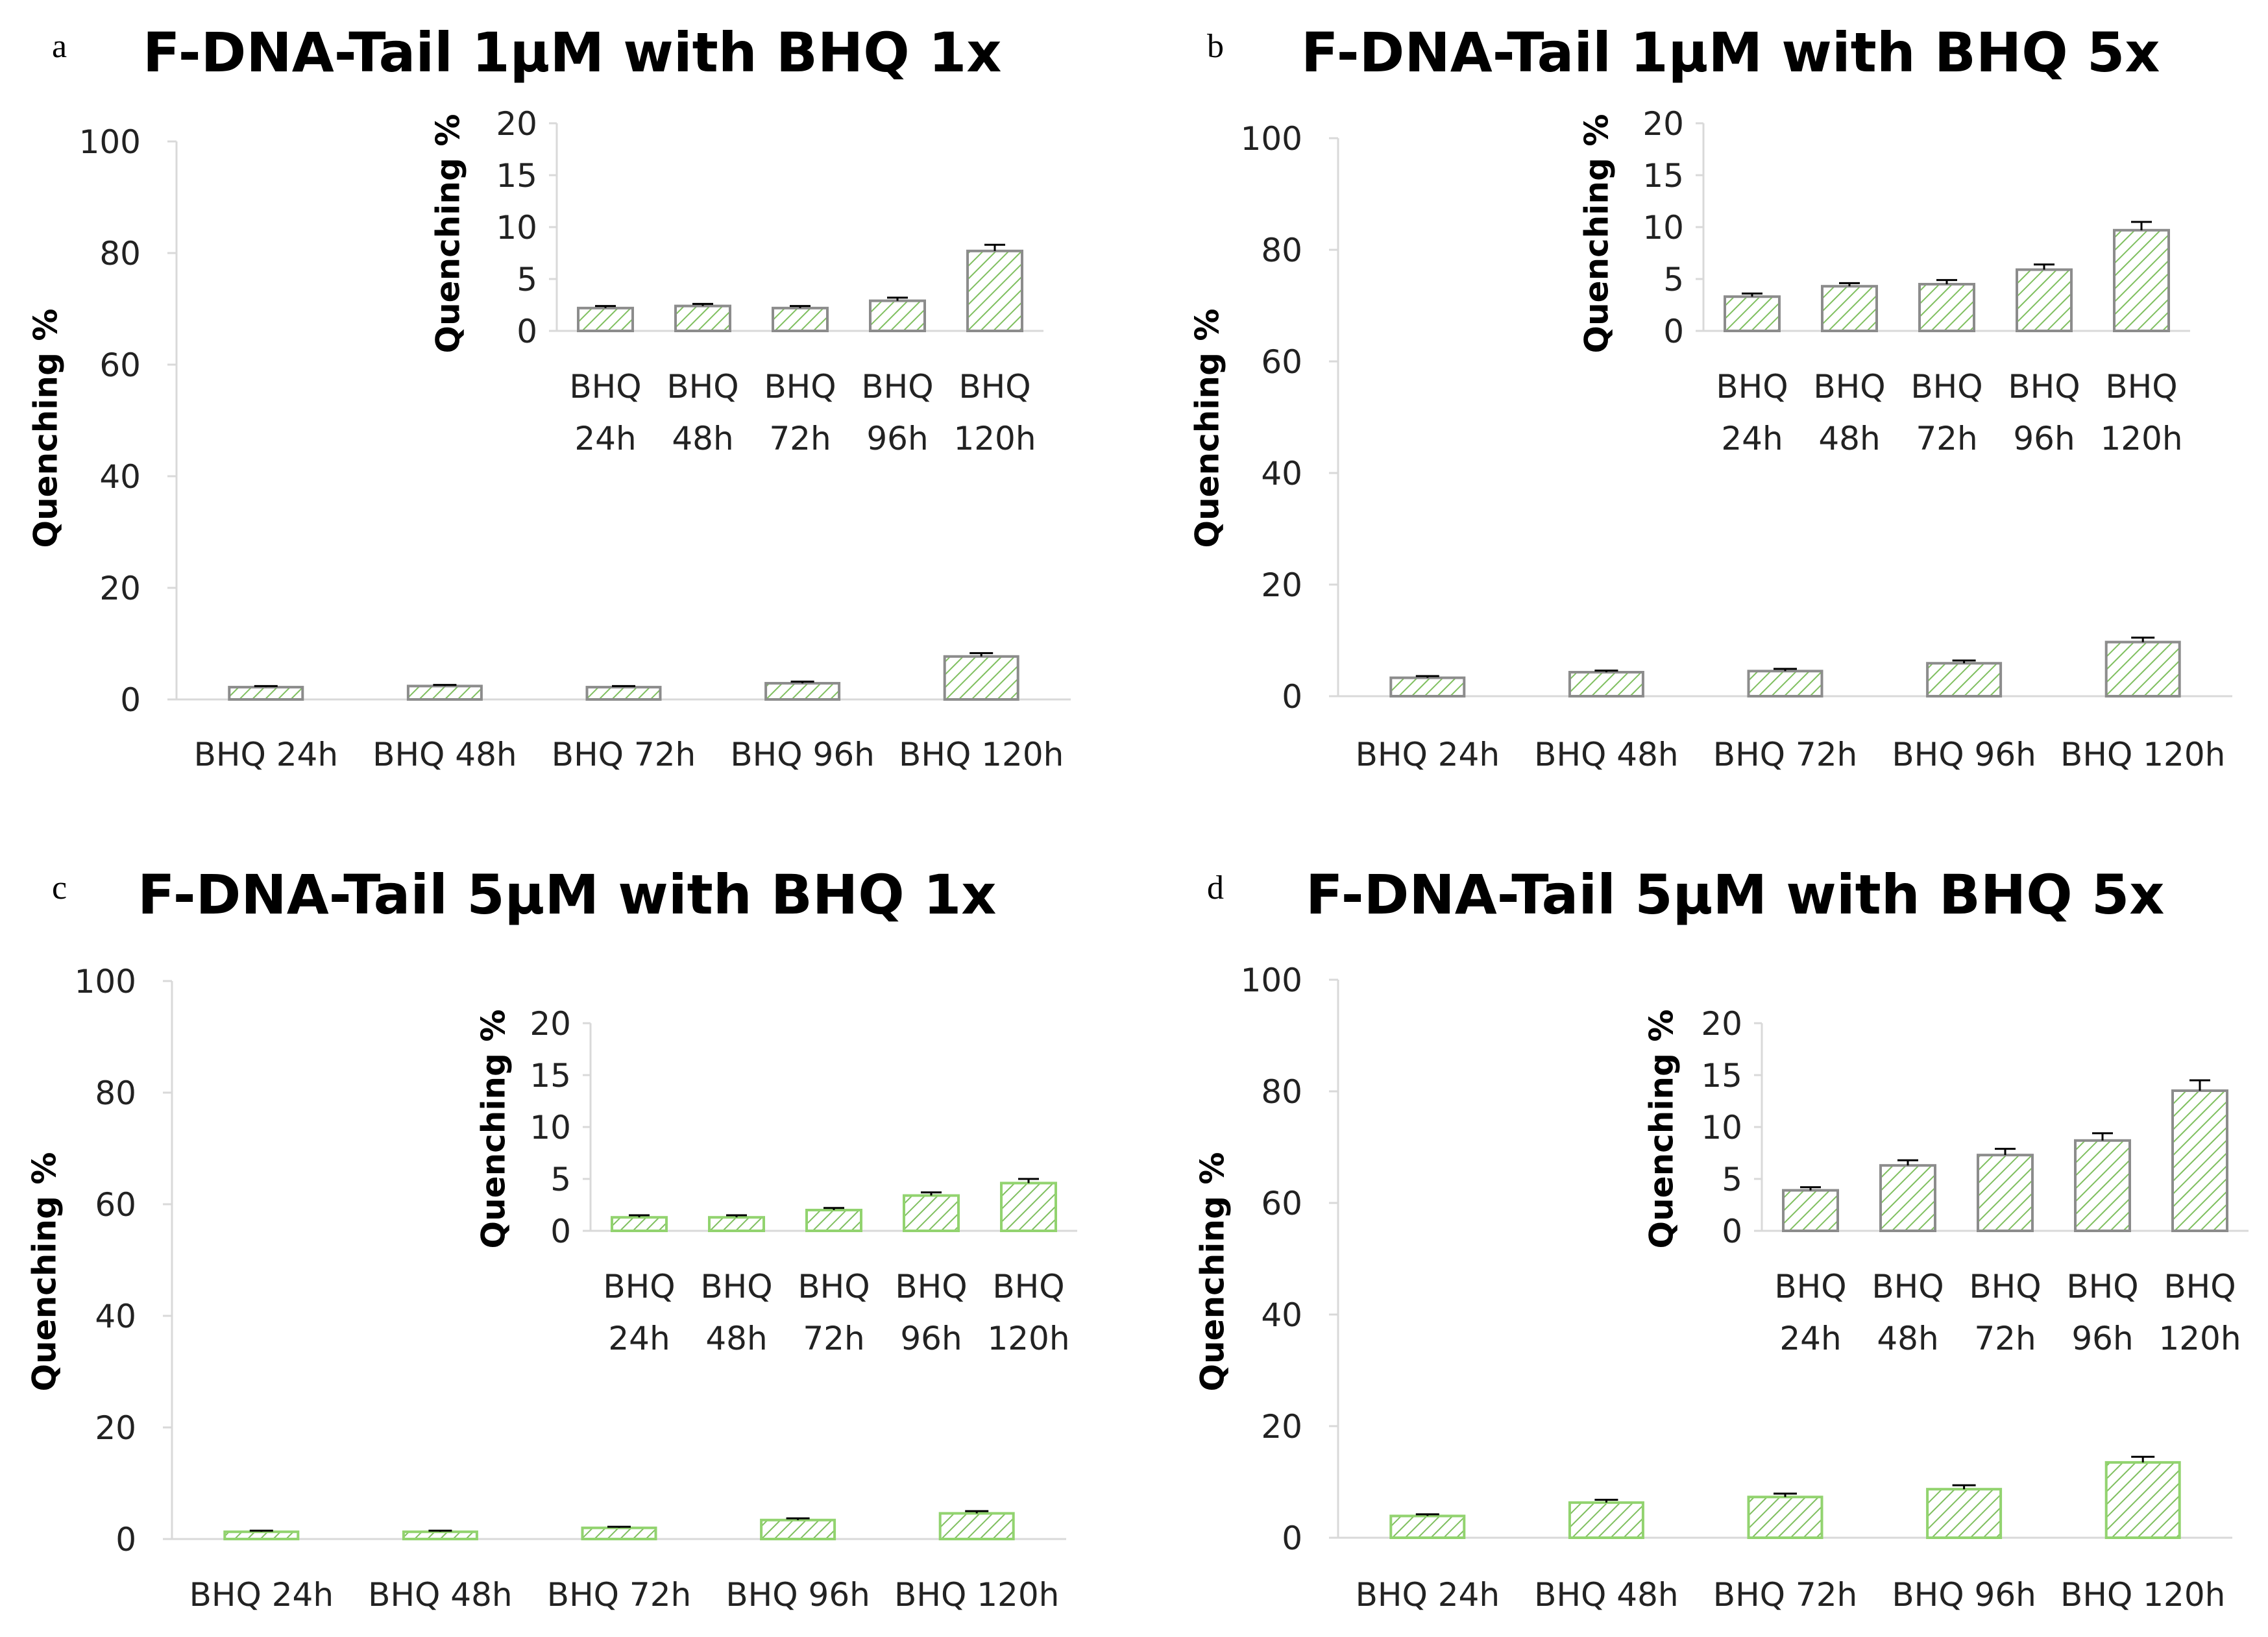  What do you see at coordinates (550, 1128) in the screenshot?
I see `inset-y-tick-label: 10` at bounding box center [550, 1128].